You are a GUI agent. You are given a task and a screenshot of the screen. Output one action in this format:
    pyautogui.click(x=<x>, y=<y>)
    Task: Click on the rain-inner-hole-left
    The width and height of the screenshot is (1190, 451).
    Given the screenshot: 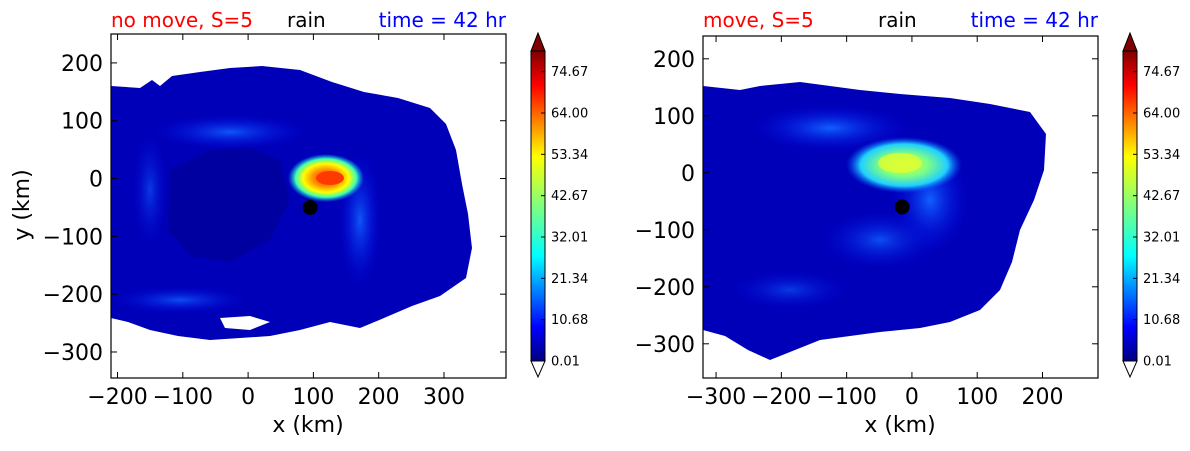 What is the action you would take?
    pyautogui.click(x=229, y=205)
    